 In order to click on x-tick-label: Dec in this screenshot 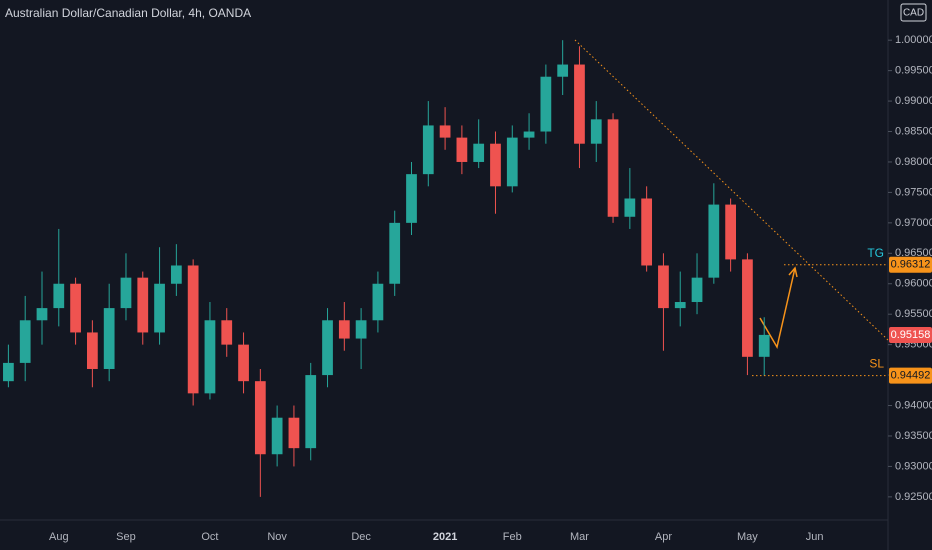, I will do `click(361, 537)`.